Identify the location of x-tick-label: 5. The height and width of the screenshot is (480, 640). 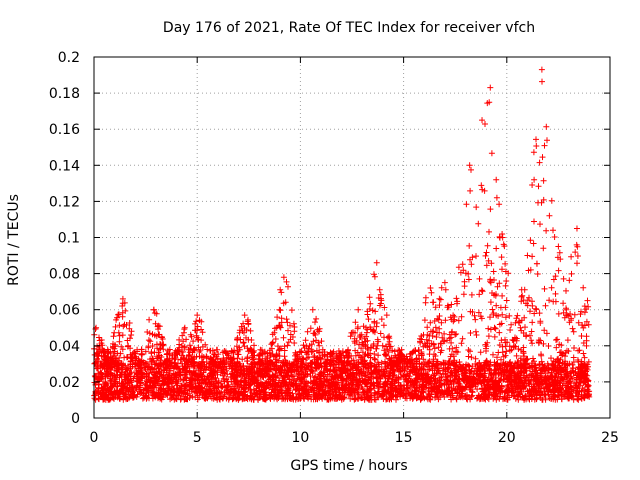
(197, 438).